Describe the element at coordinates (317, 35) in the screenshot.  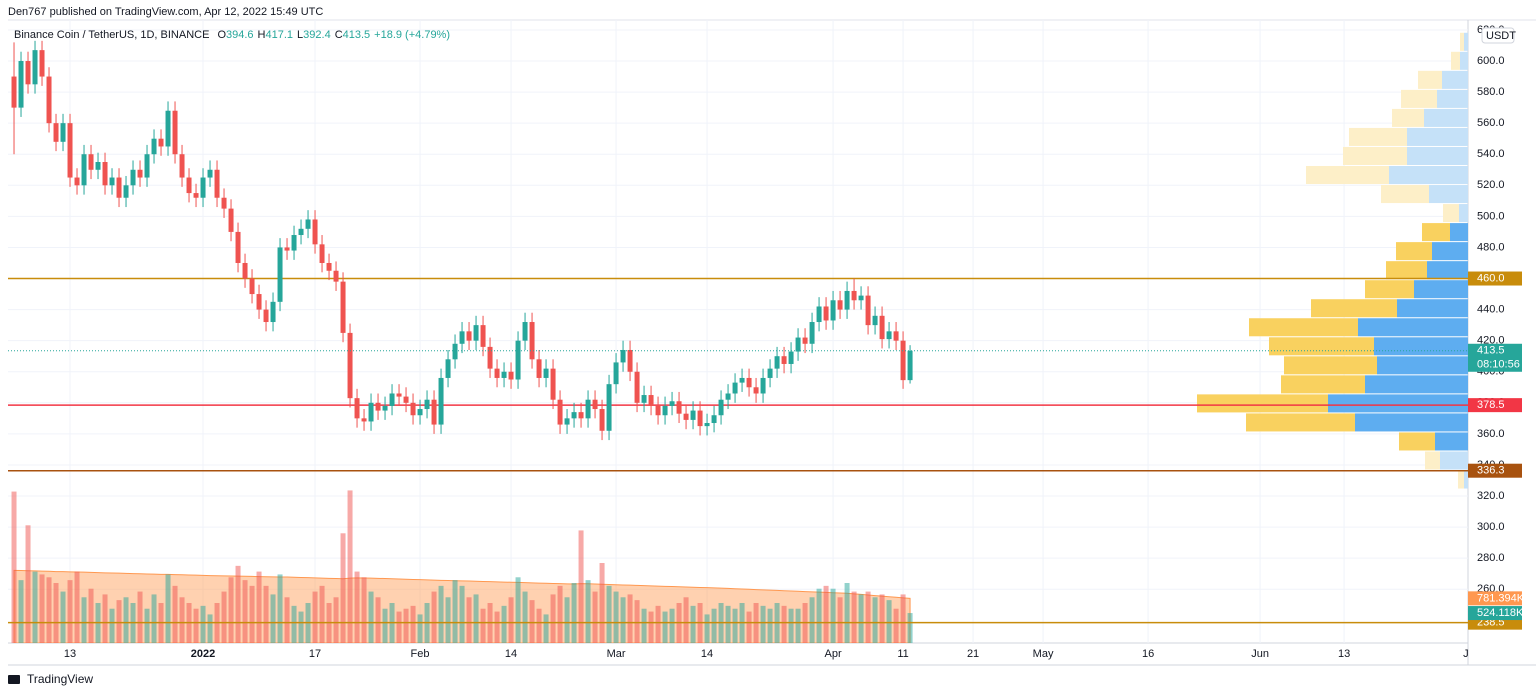
I see `ohlc-value: 392.4` at that location.